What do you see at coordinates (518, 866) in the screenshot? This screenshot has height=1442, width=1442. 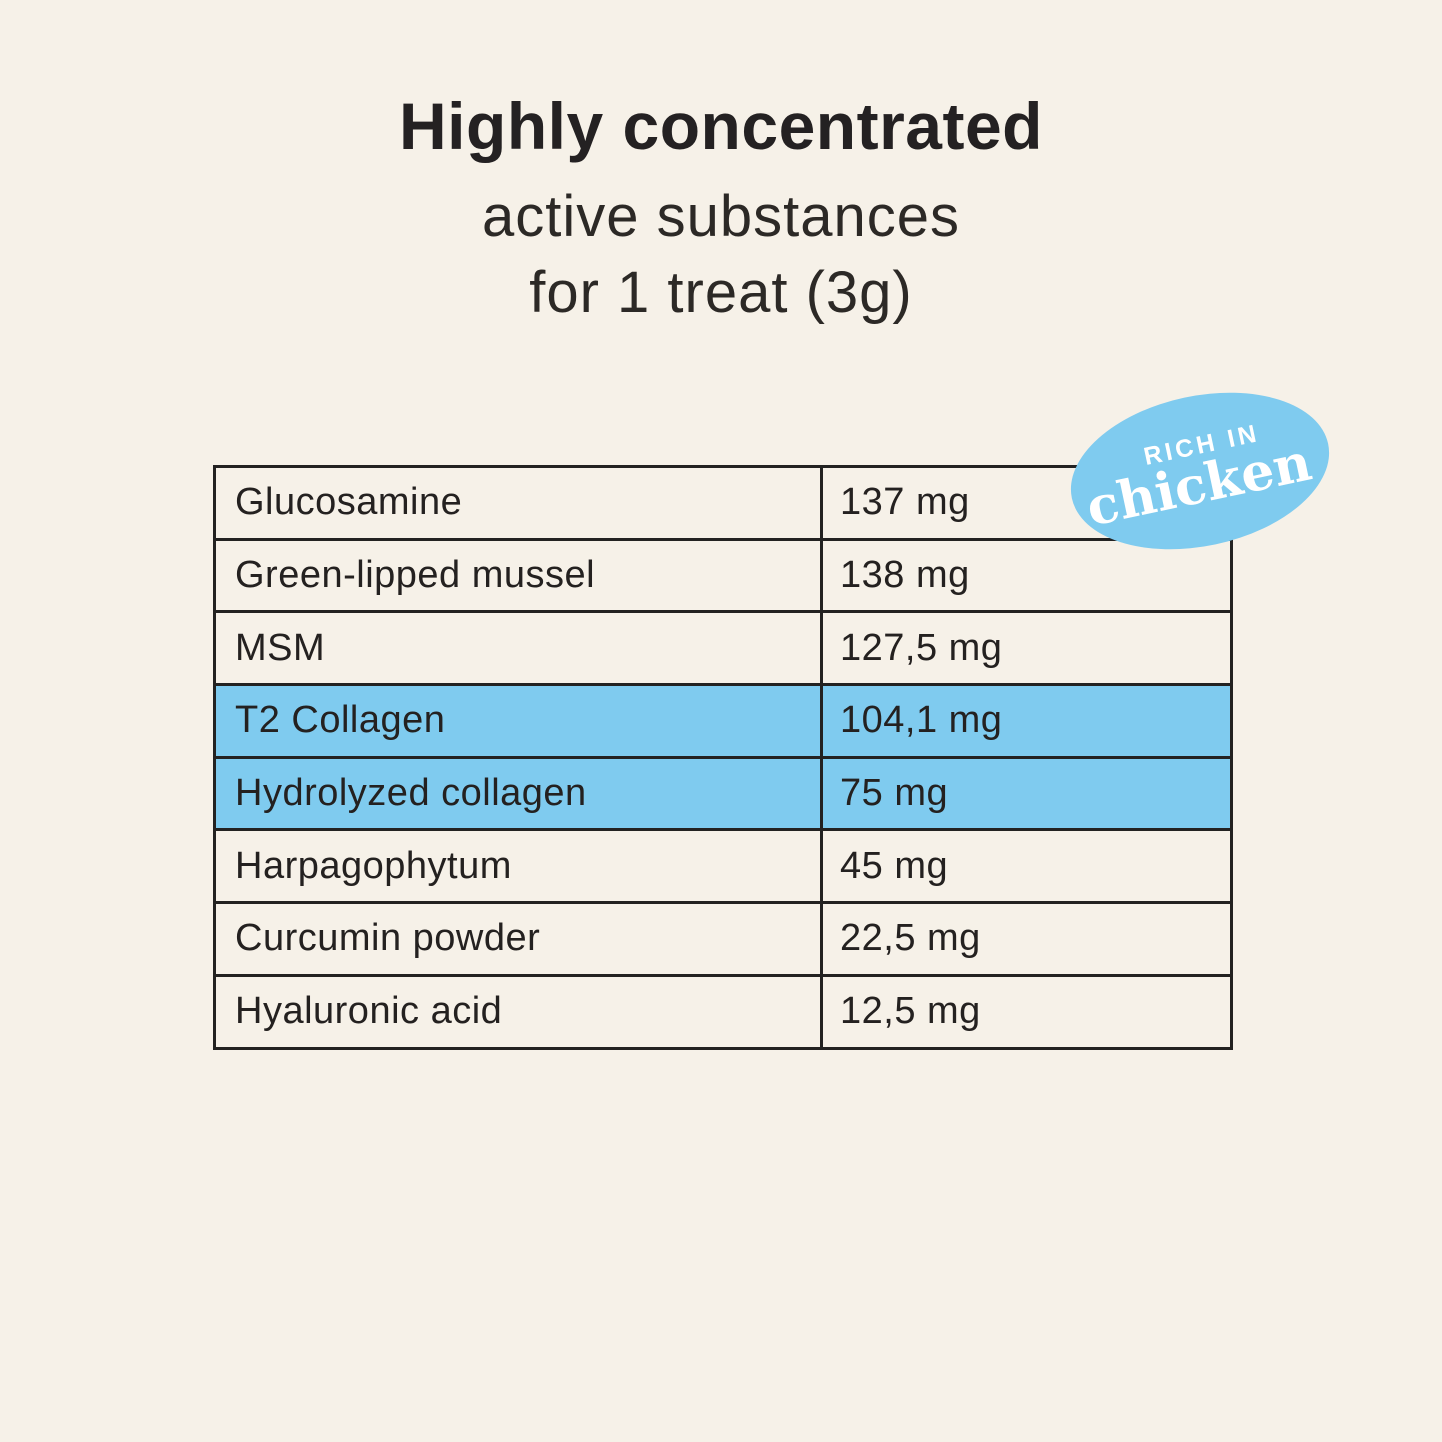 I see `ingredient-cell: Harpagophytum` at bounding box center [518, 866].